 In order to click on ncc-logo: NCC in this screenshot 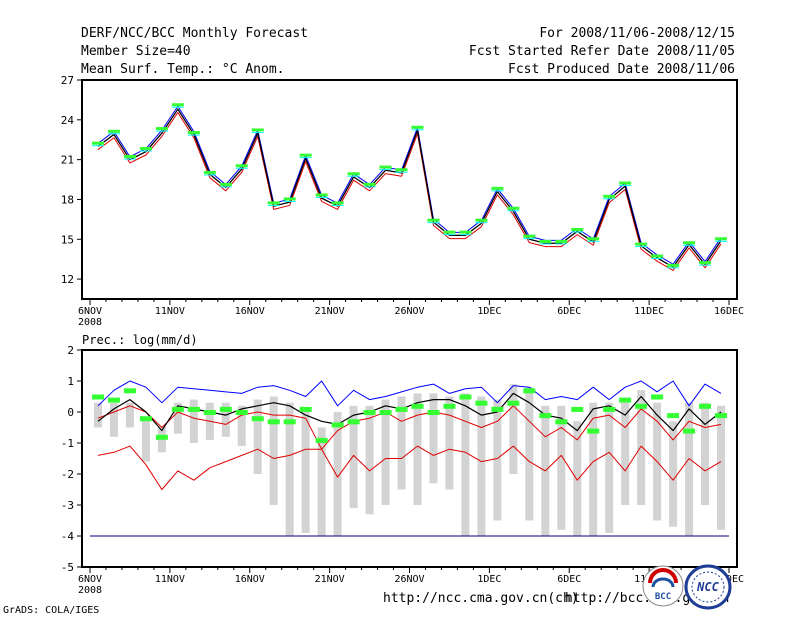, I will do `click(708, 587)`.